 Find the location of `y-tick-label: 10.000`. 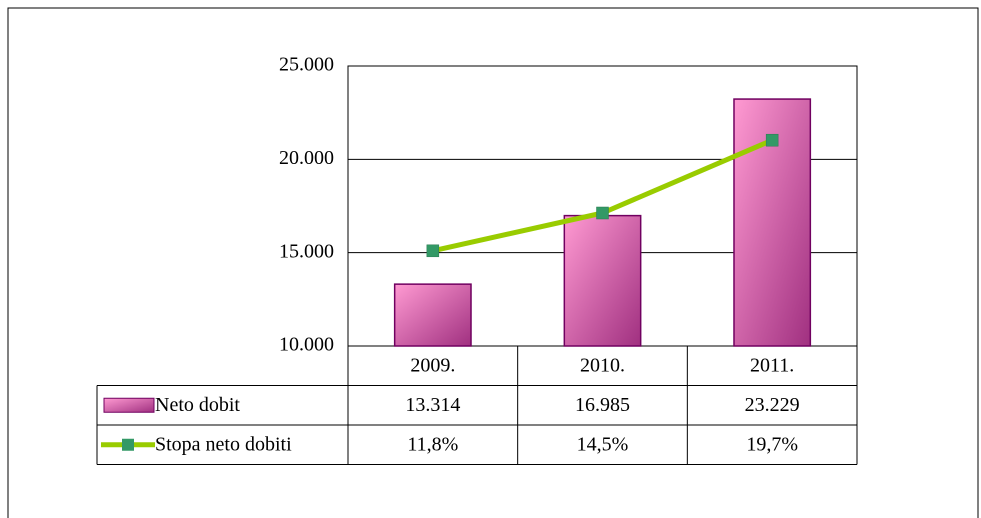

y-tick-label: 10.000 is located at coordinates (306, 345).